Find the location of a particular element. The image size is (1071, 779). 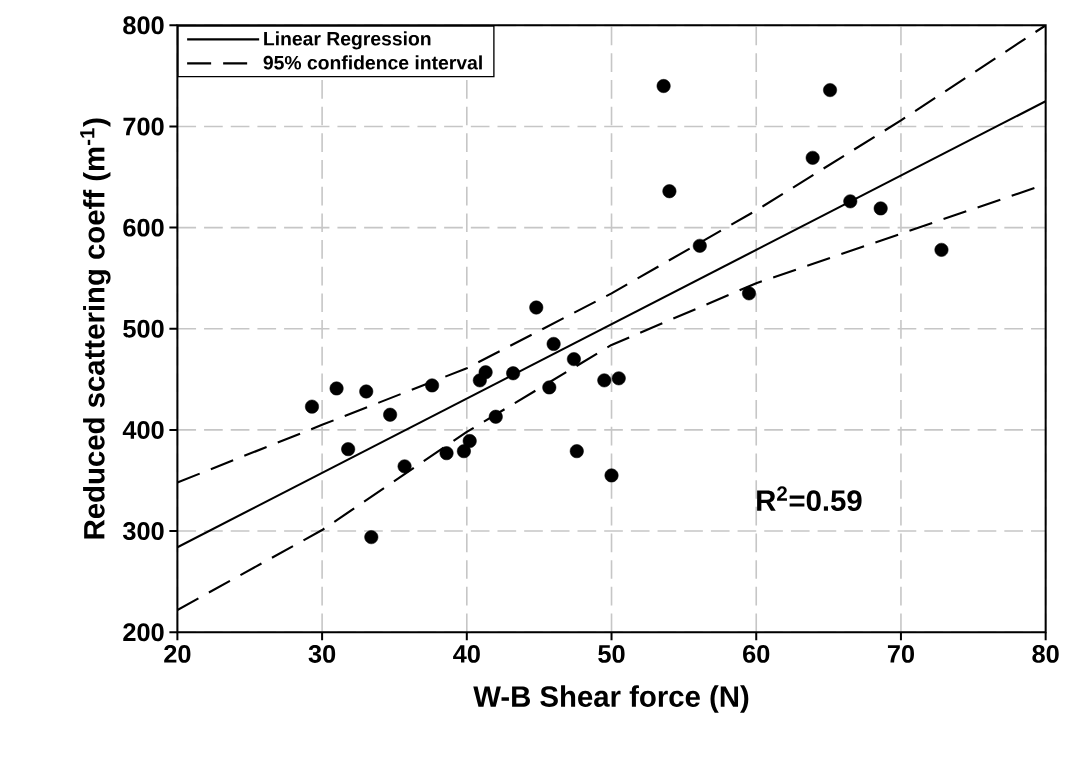

x-axis-title: W-B Shear force (N) is located at coordinates (611, 699).